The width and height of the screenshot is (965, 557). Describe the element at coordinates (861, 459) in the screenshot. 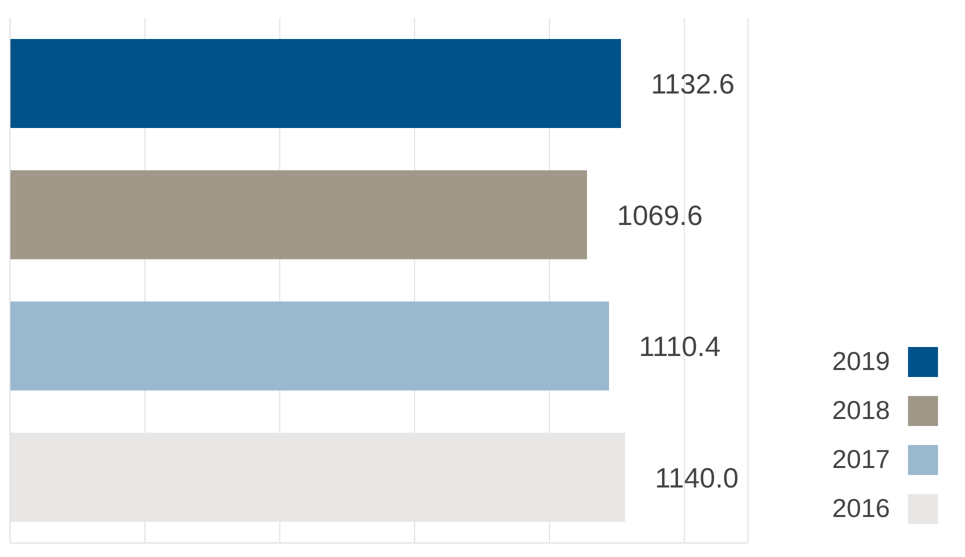

I see `legend-label: 2017` at that location.